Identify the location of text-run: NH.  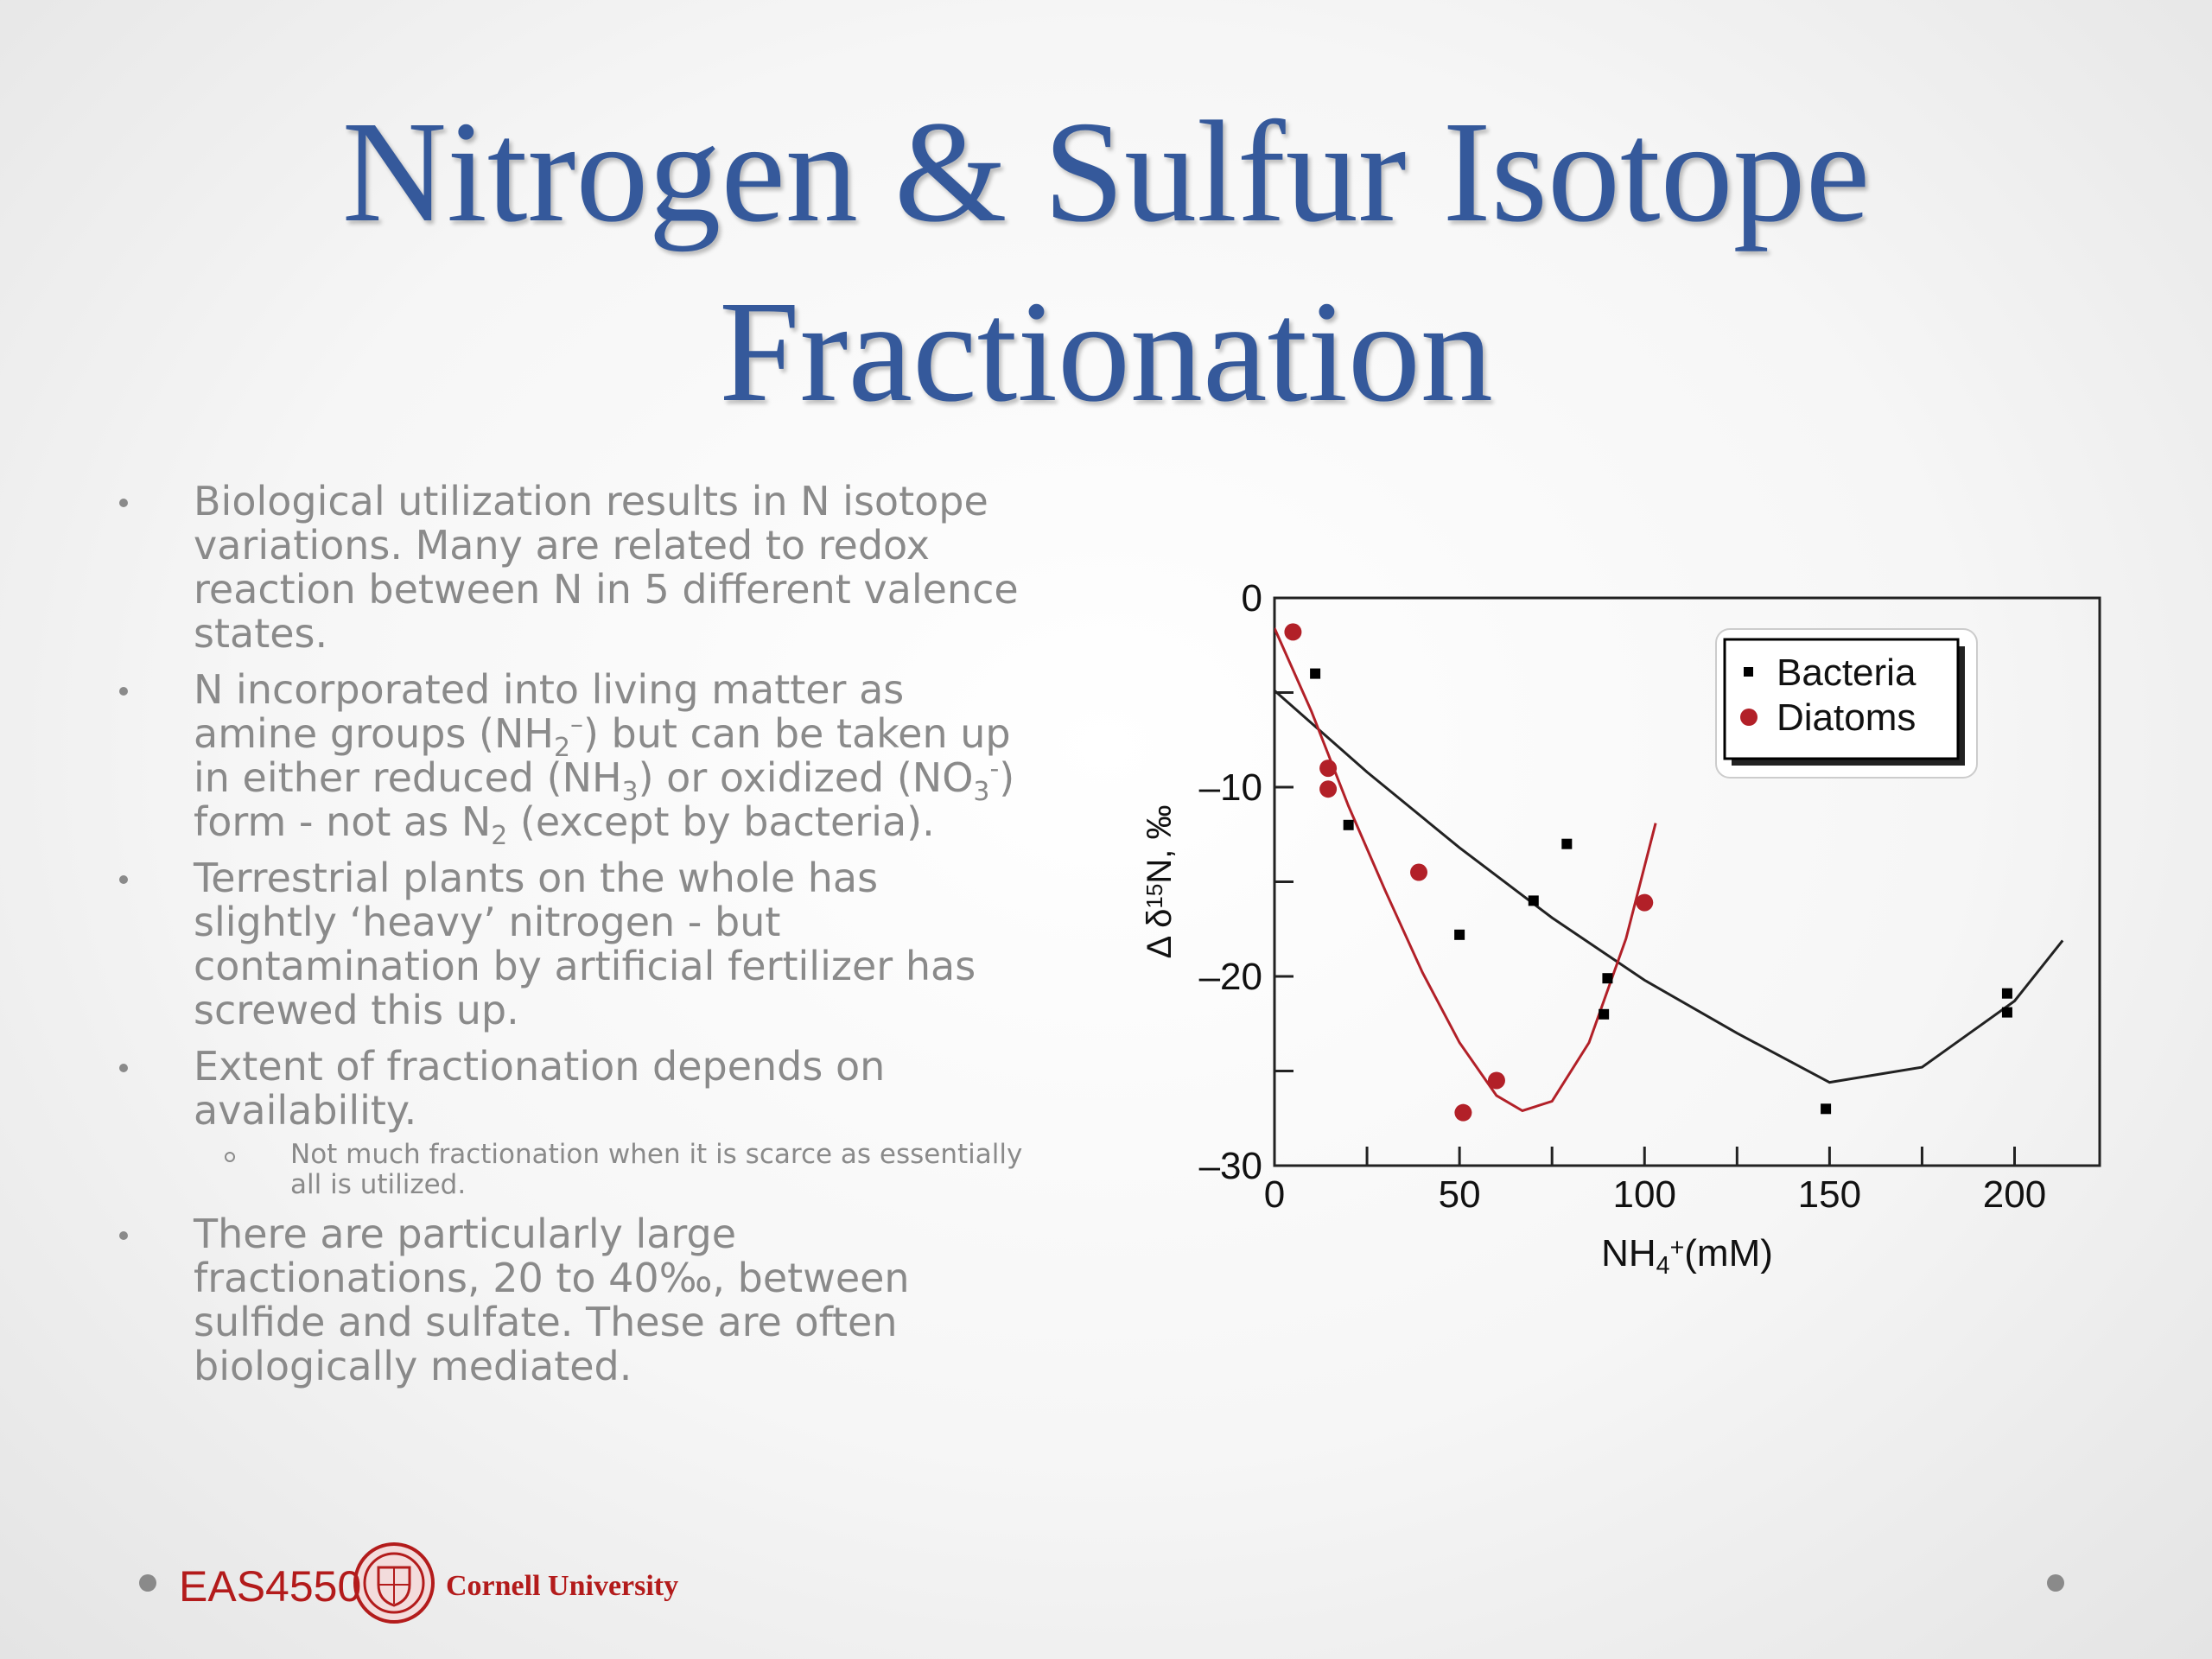
(1628, 1253).